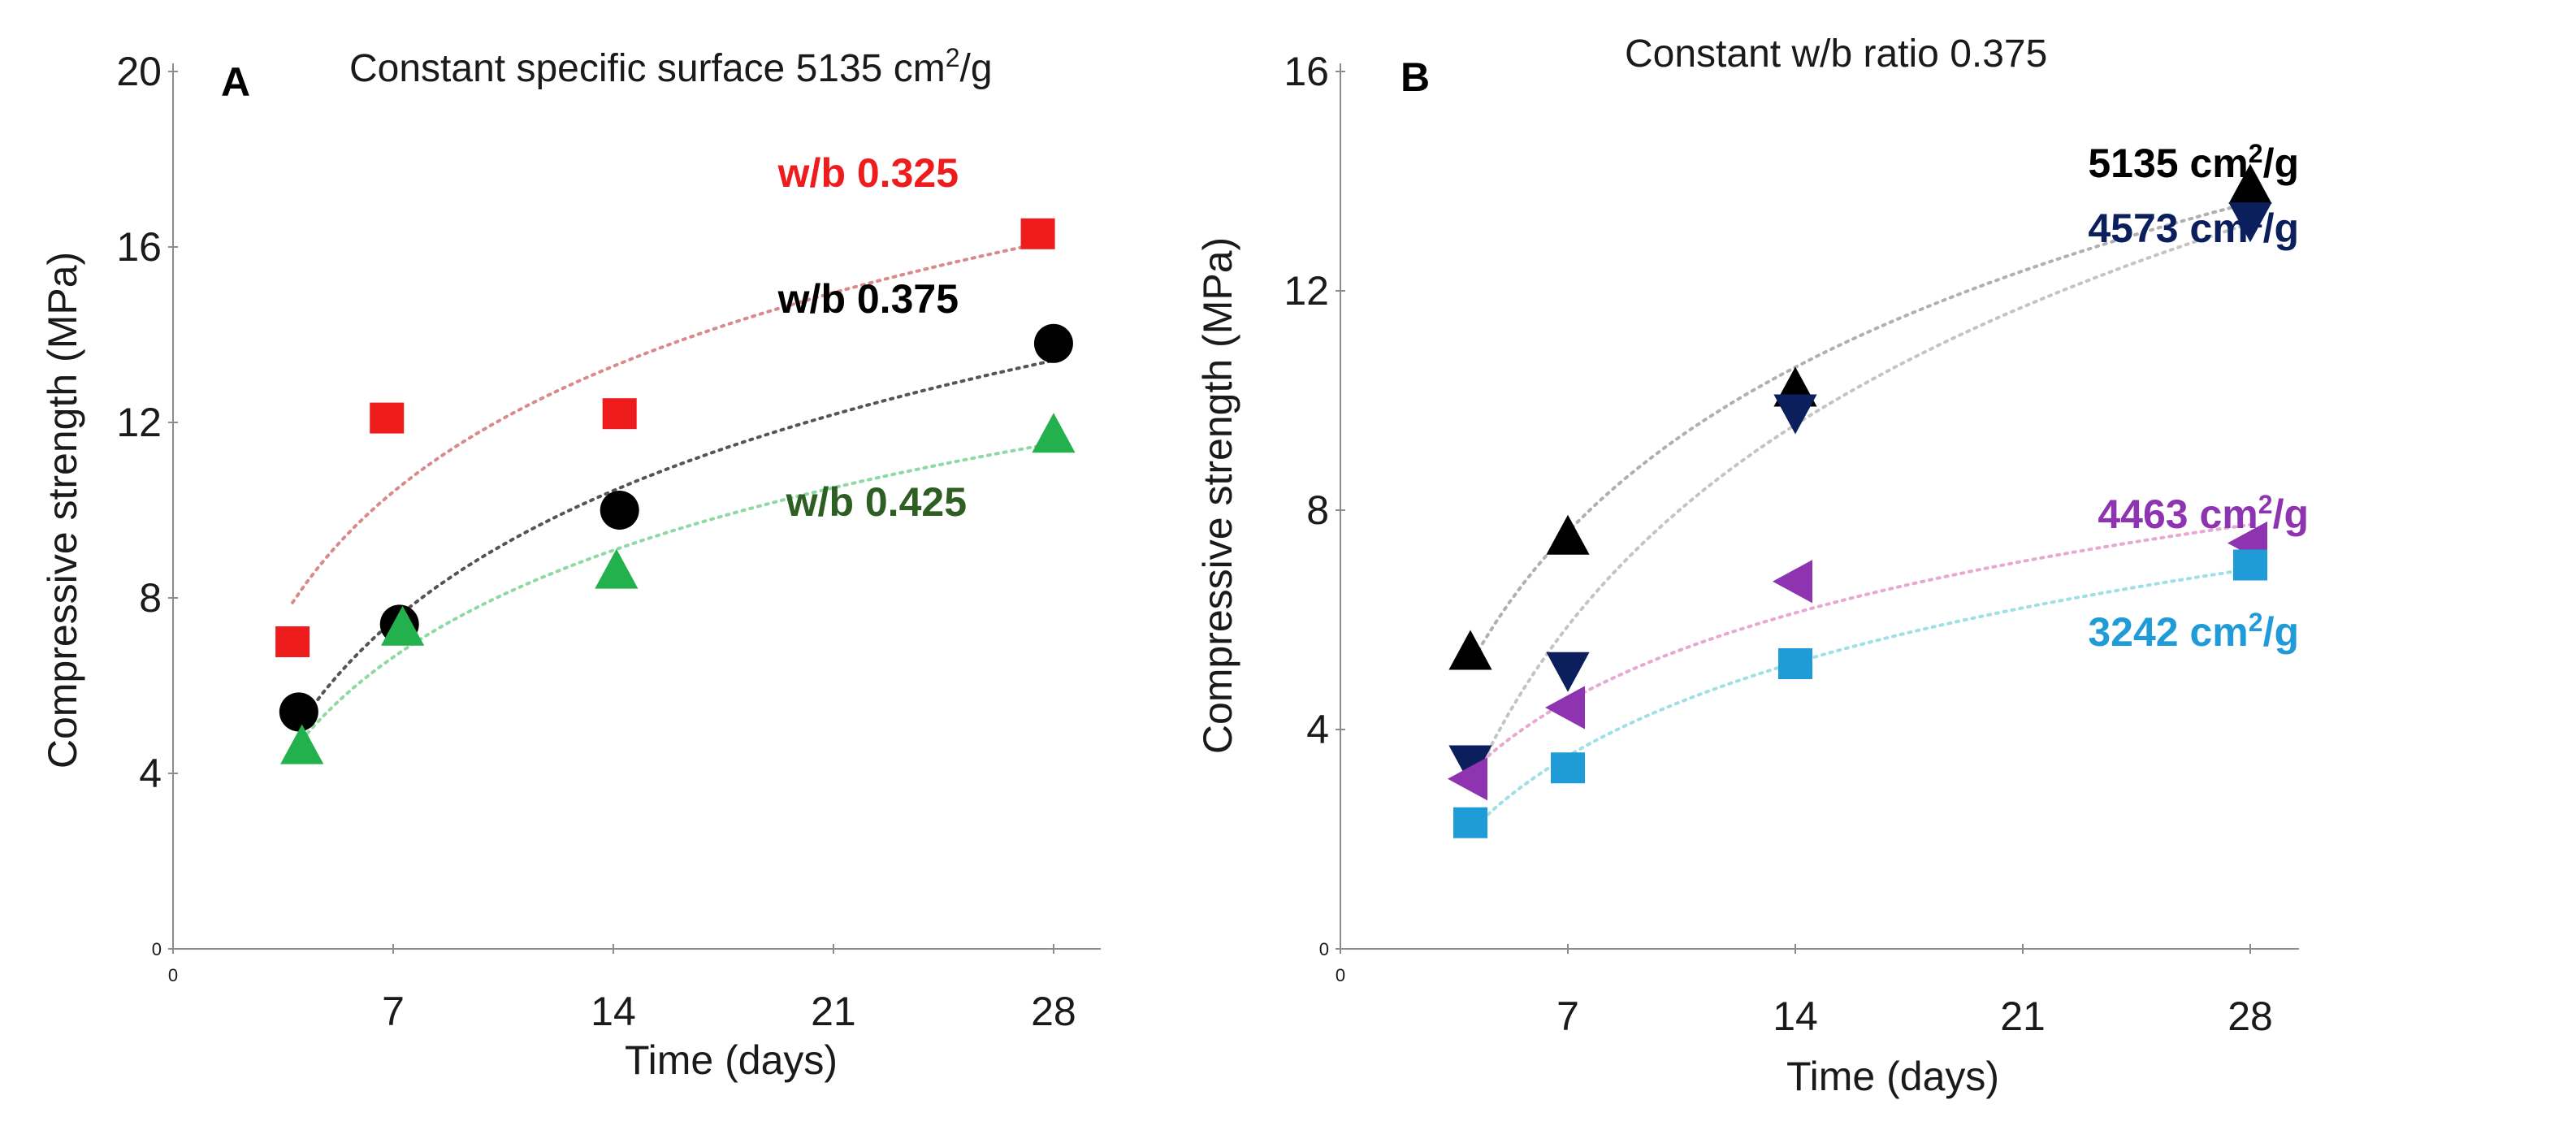 This screenshot has width=2576, height=1130. What do you see at coordinates (1836, 54) in the screenshot?
I see `chart-title: Constant w/b ratio 0.375` at bounding box center [1836, 54].